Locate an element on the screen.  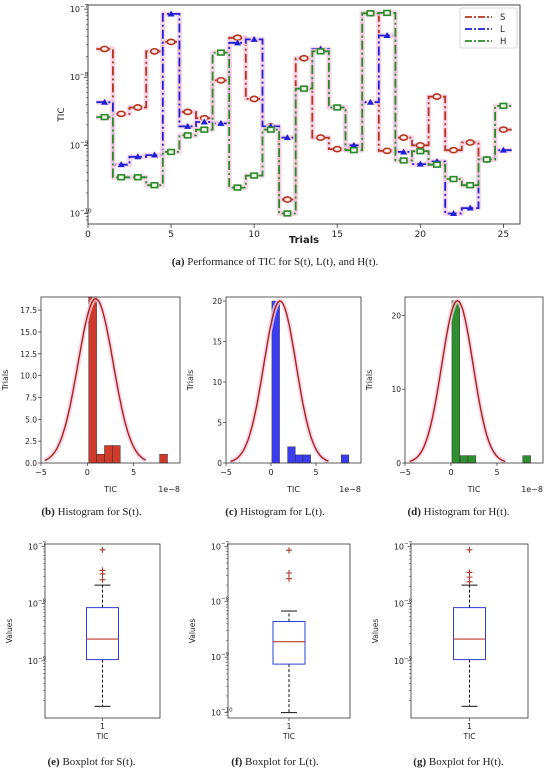
y-tick-label-e: 10 −9 is located at coordinates (37, 661).